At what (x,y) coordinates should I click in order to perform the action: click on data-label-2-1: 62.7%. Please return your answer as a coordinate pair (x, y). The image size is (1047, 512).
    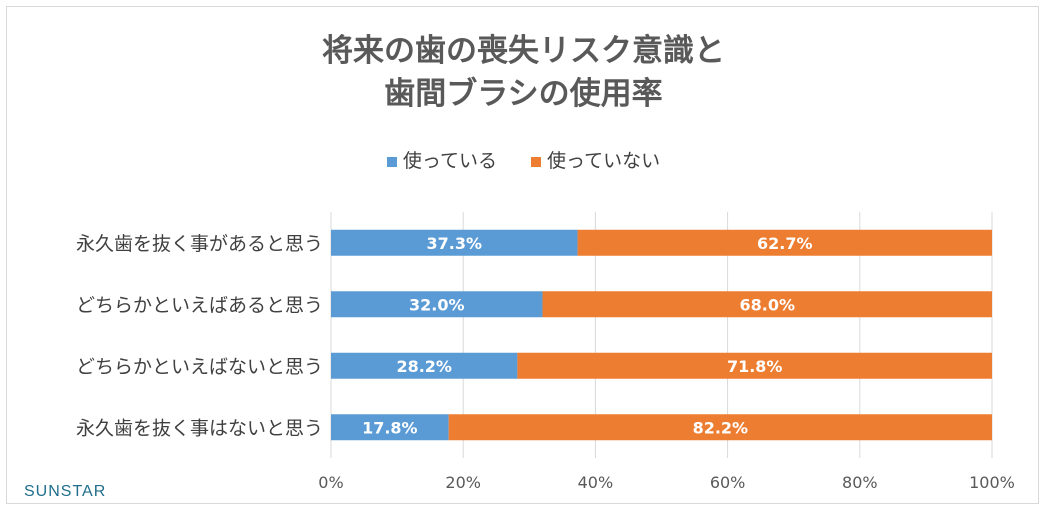
    Looking at the image, I should click on (785, 243).